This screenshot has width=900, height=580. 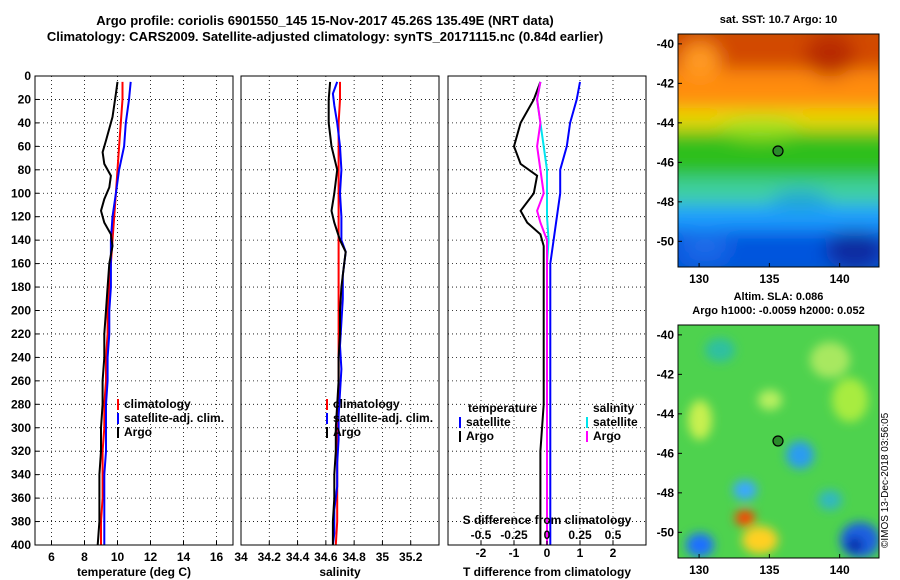 I want to click on y-tick-label: 140, so click(x=21, y=240).